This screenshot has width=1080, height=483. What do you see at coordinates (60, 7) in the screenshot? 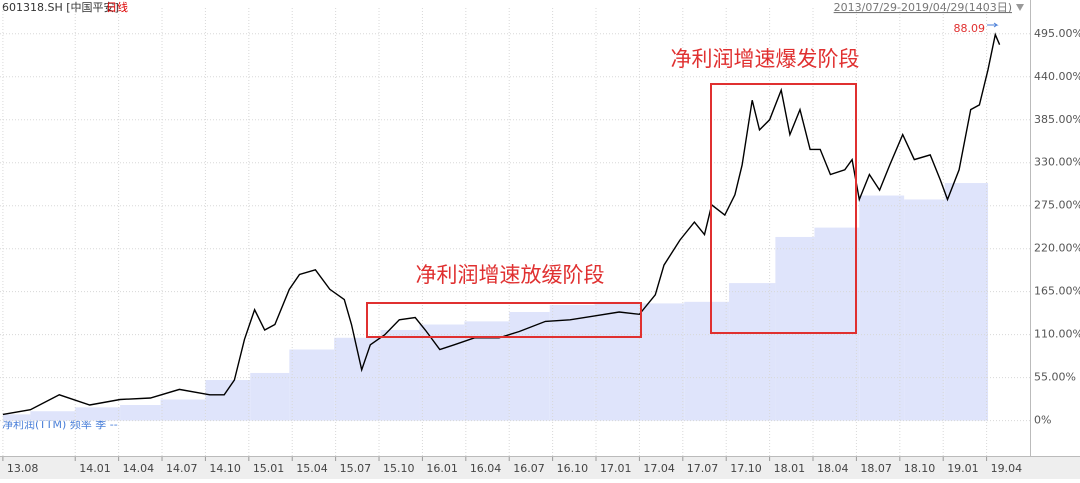
I see `symbol: 601318.SH [中国平安]` at bounding box center [60, 7].